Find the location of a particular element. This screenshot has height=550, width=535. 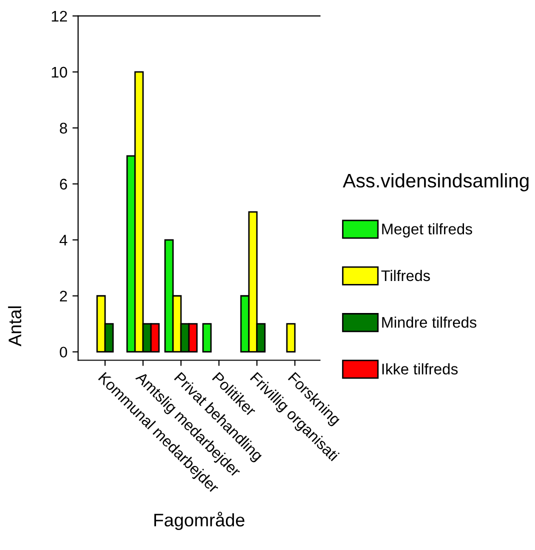

legend-label: Tilfreds is located at coordinates (405, 276).